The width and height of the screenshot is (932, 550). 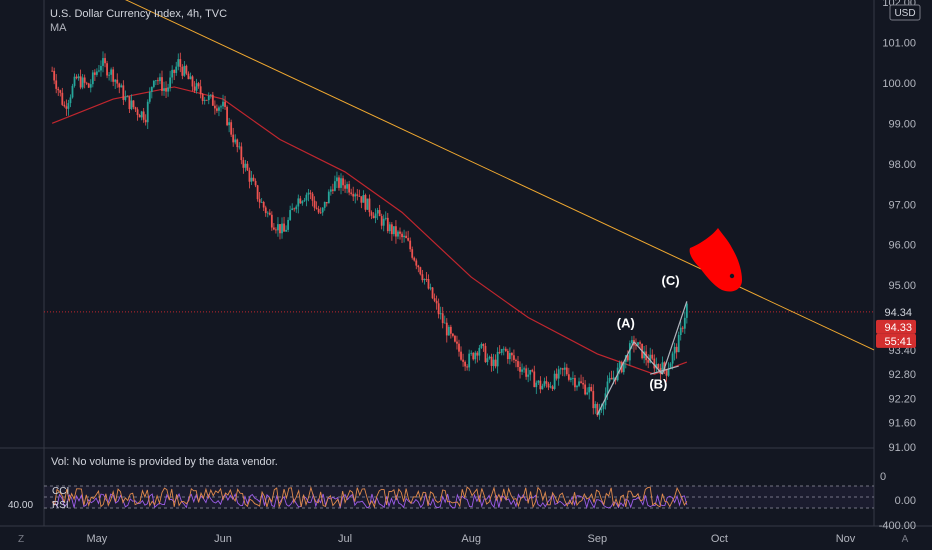 I want to click on indicator-label: MA, so click(x=58, y=28).